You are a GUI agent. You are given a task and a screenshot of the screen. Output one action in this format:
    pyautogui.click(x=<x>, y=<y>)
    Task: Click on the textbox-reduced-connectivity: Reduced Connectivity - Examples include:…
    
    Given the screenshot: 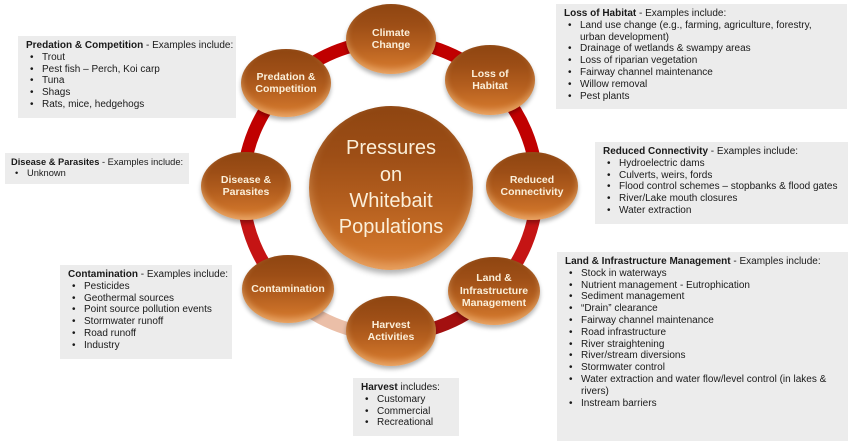 What is the action you would take?
    pyautogui.click(x=721, y=183)
    